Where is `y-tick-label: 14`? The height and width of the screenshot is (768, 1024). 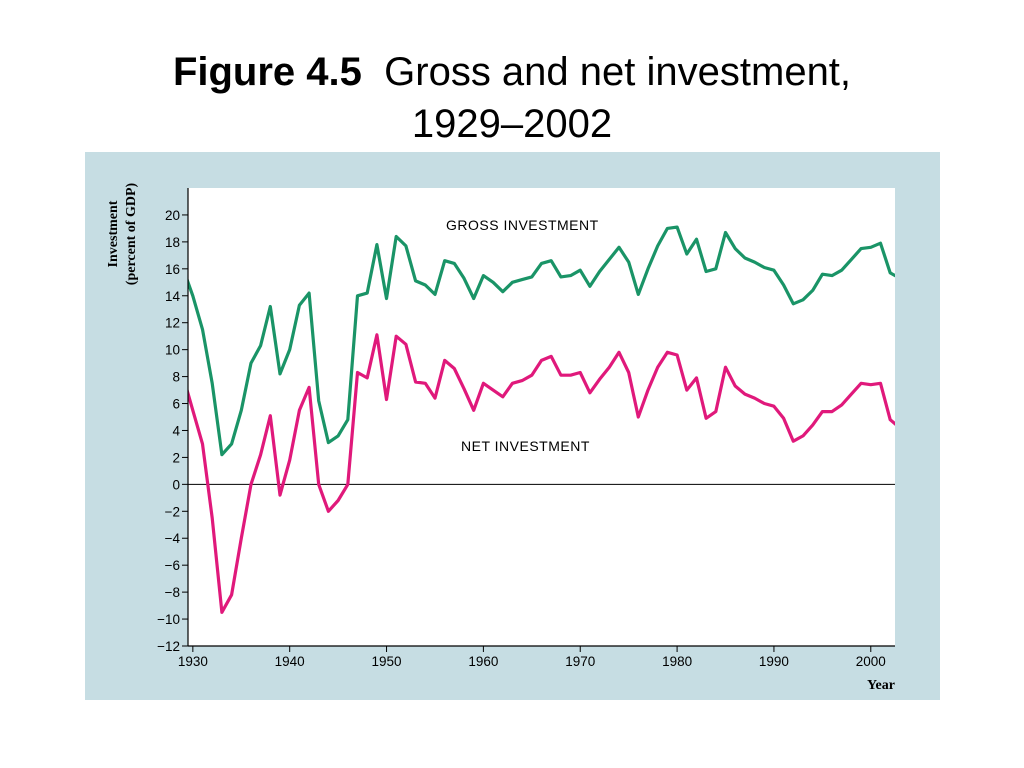 y-tick-label: 14 is located at coordinates (173, 296).